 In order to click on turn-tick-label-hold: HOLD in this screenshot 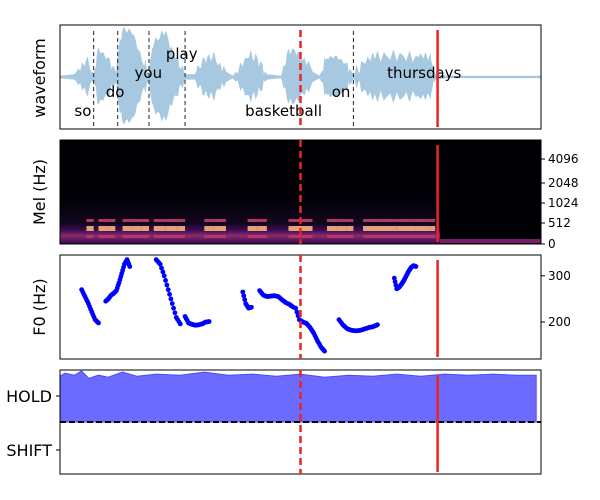, I will do `click(29, 396)`.